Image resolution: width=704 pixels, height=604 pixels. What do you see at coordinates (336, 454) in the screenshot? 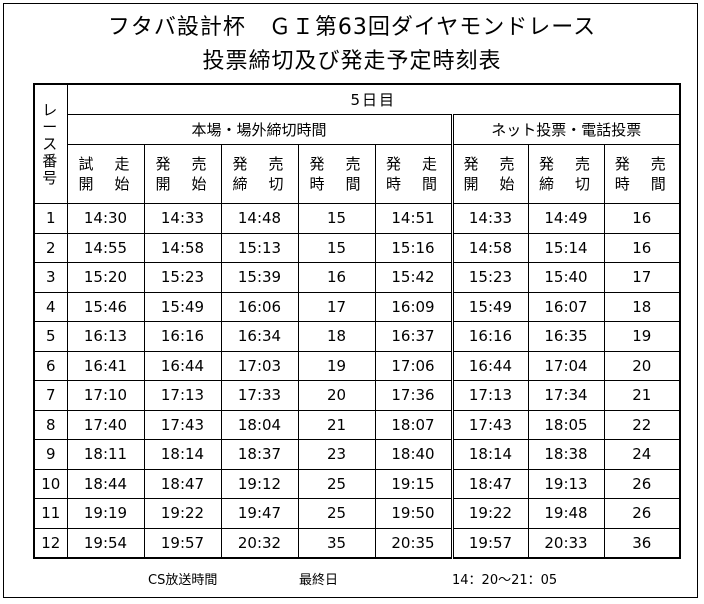
I see `table-cell: 23` at bounding box center [336, 454].